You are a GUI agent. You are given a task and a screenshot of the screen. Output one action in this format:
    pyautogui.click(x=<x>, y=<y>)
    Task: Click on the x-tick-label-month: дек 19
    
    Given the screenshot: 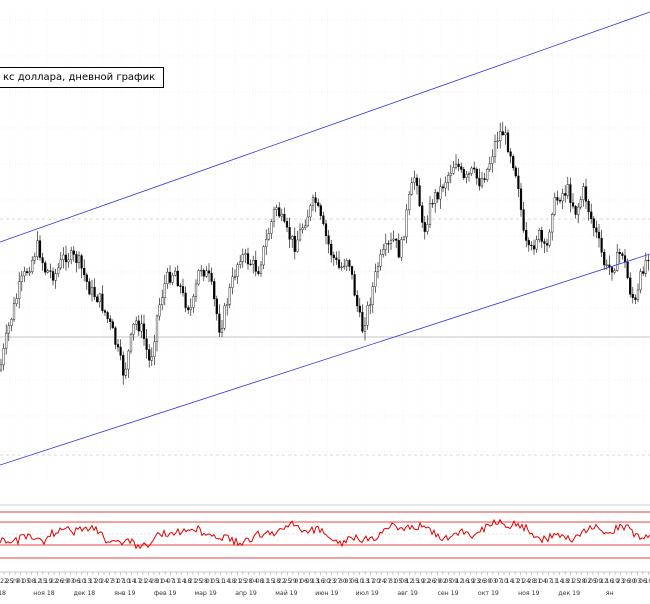 What is the action you would take?
    pyautogui.click(x=569, y=593)
    